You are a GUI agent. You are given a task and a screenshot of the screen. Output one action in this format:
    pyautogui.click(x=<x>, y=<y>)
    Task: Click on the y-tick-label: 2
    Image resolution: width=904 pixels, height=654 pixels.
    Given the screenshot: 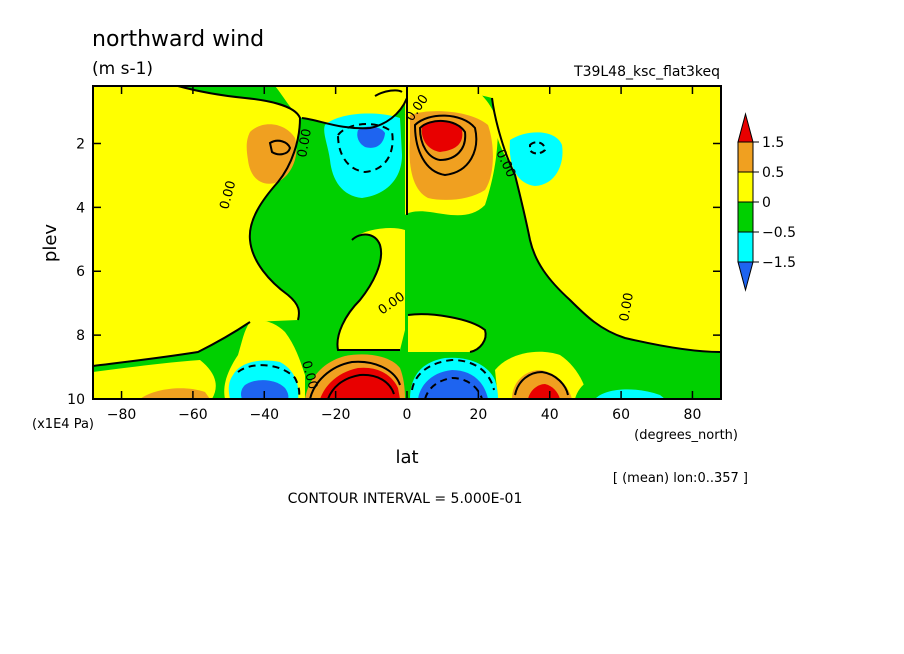 What is the action you would take?
    pyautogui.click(x=80, y=144)
    